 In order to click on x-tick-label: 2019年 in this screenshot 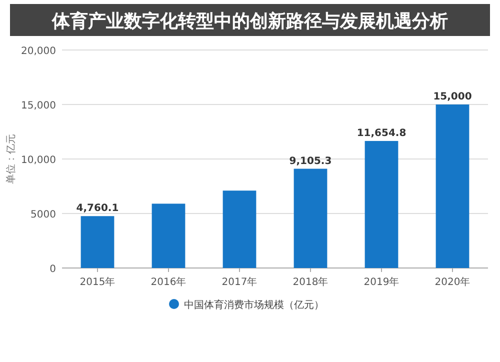, I will do `click(382, 282)`.